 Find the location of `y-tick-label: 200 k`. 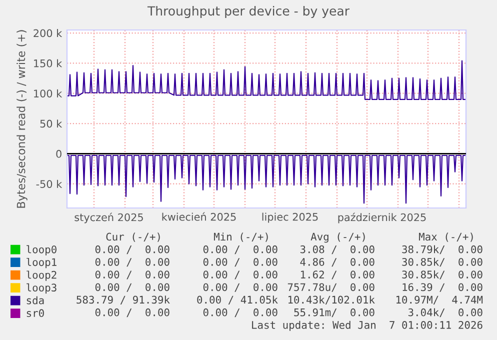

y-tick-label: 200 k is located at coordinates (48, 33).